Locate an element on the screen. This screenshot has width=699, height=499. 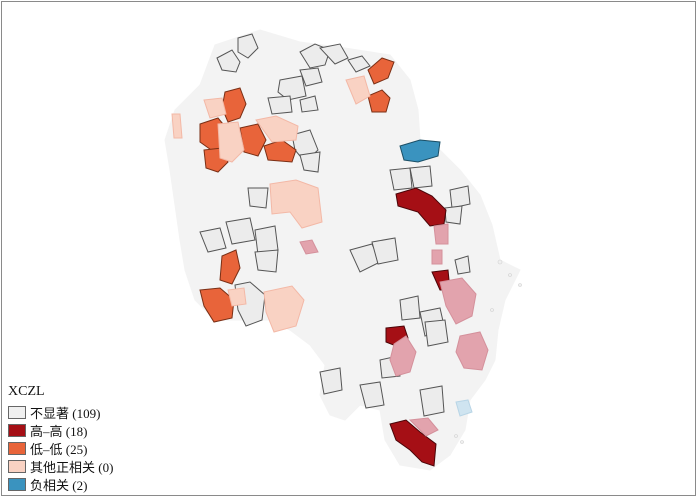
legend-item-negative: 负相关 (2) is located at coordinates (60, 484).